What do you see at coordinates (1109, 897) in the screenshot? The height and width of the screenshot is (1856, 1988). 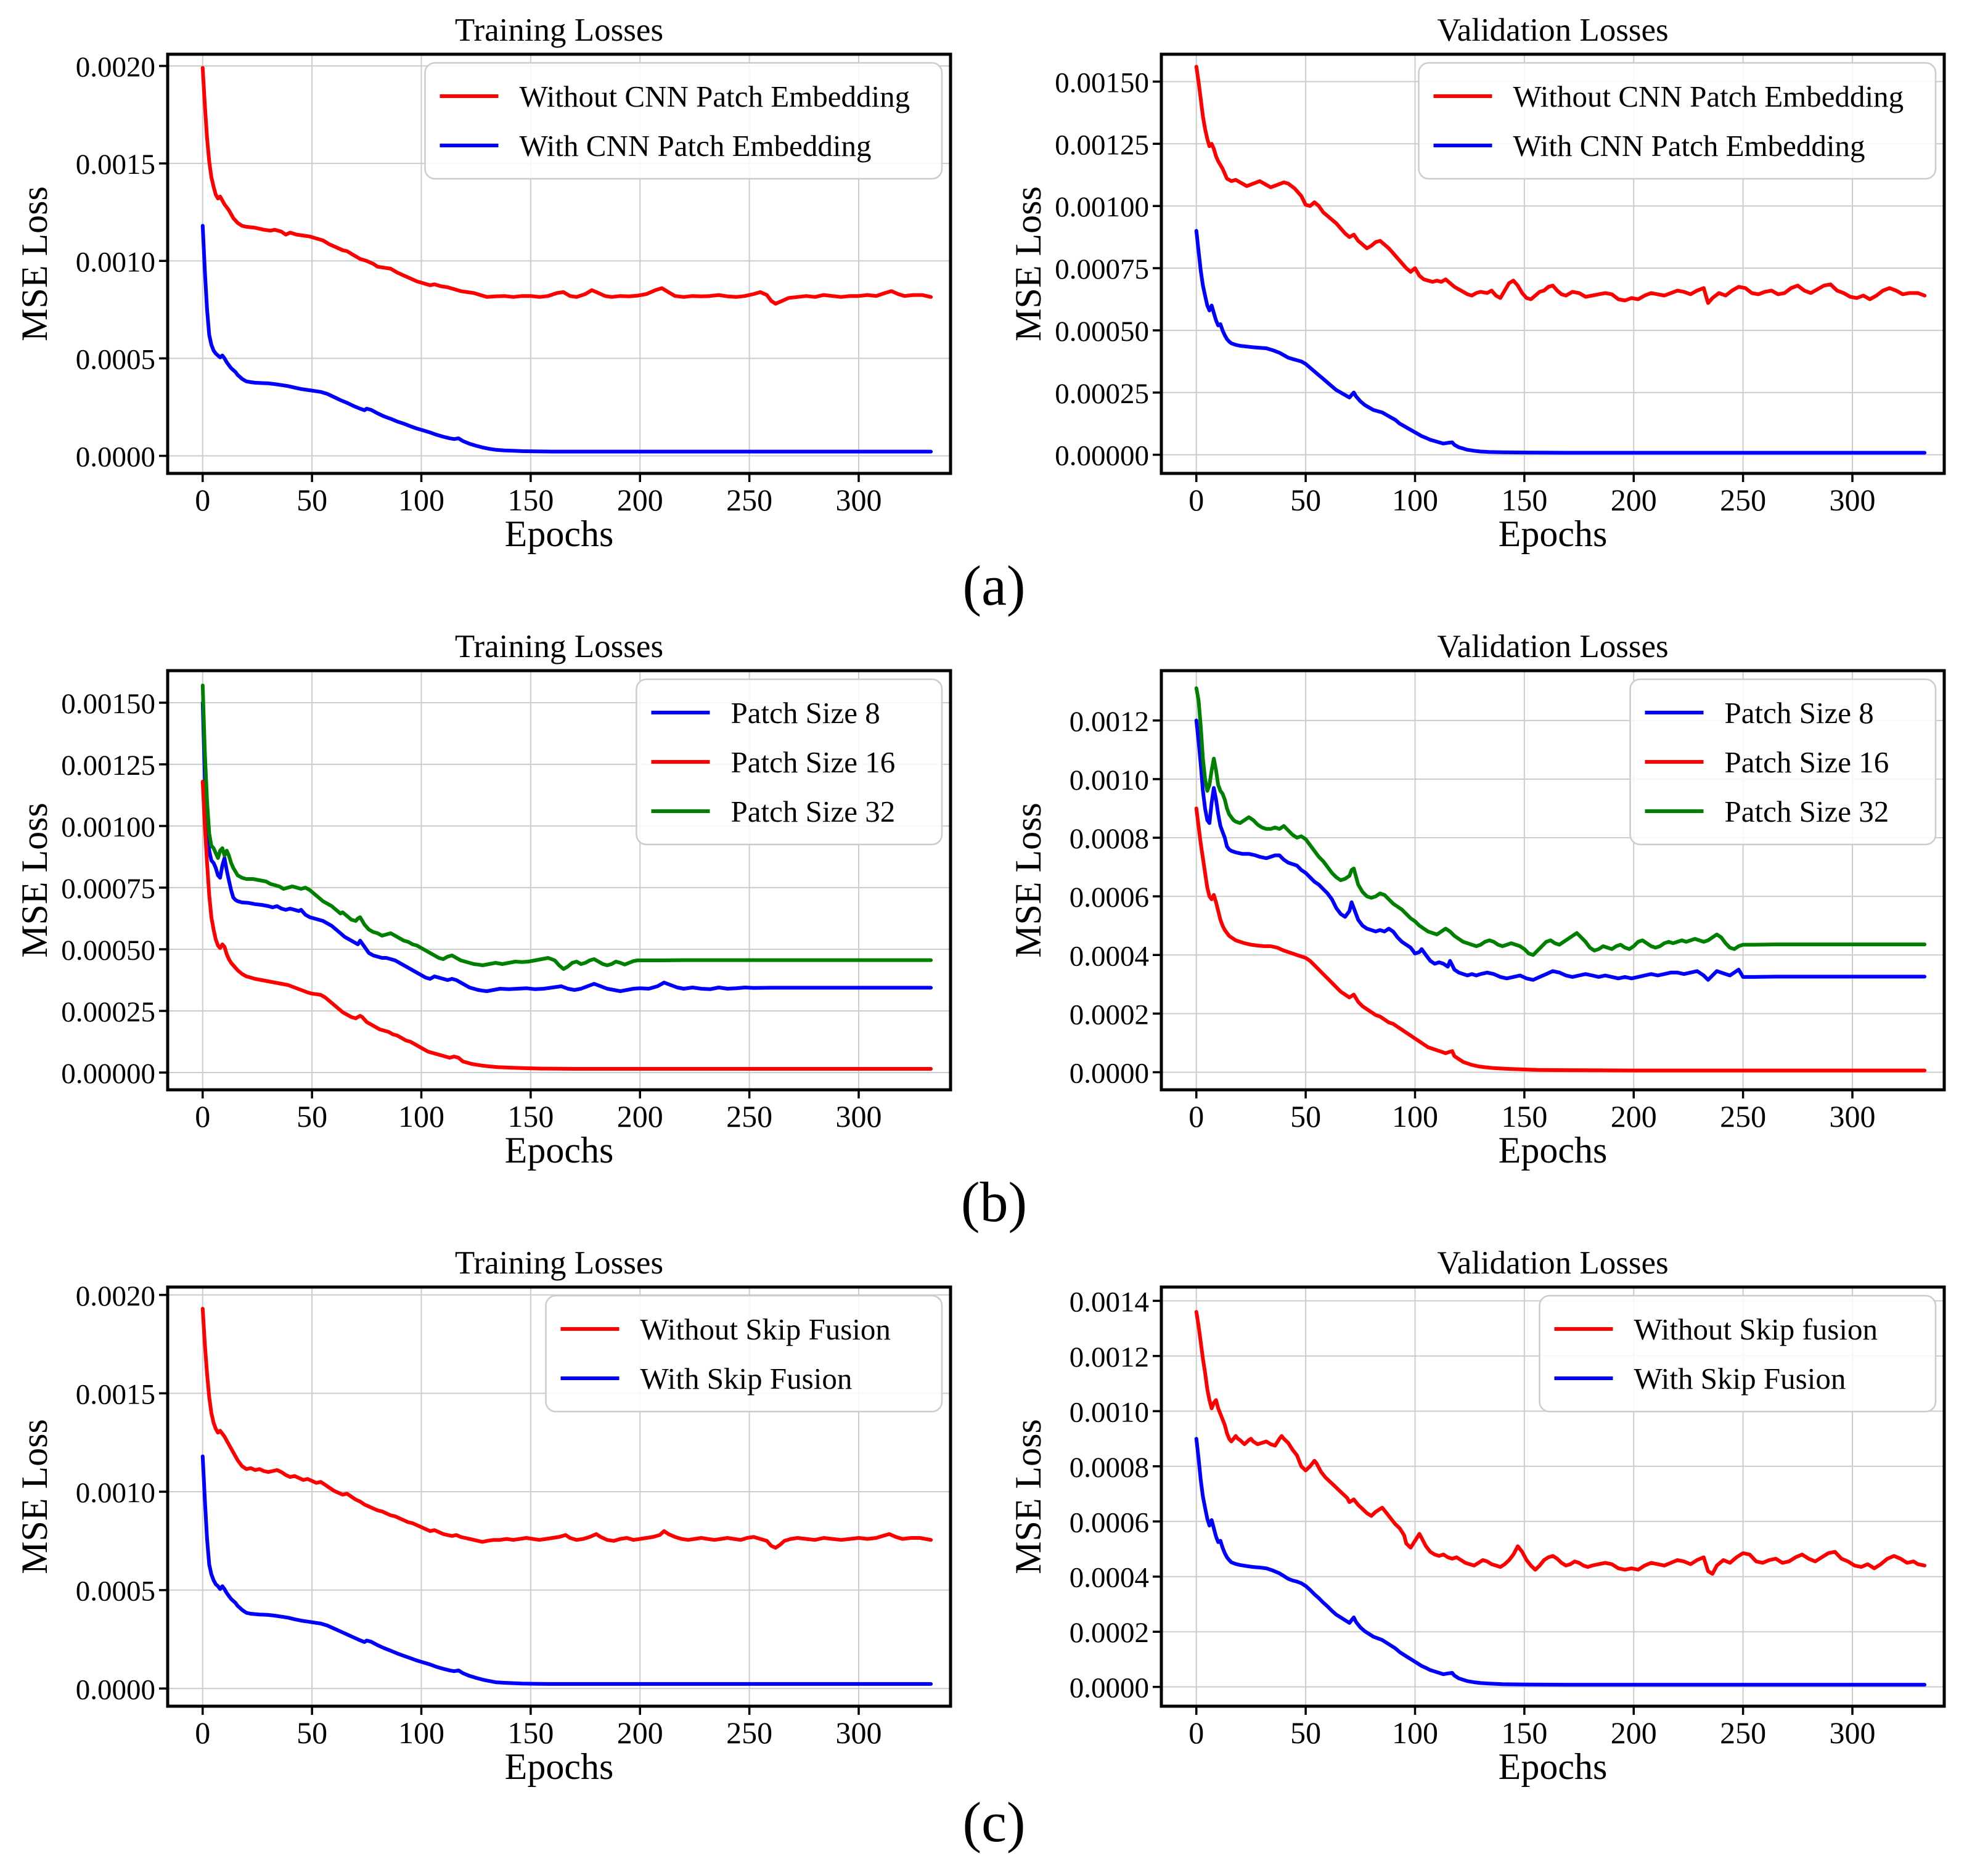 I see `y-tick-label: 0.0006` at bounding box center [1109, 897].